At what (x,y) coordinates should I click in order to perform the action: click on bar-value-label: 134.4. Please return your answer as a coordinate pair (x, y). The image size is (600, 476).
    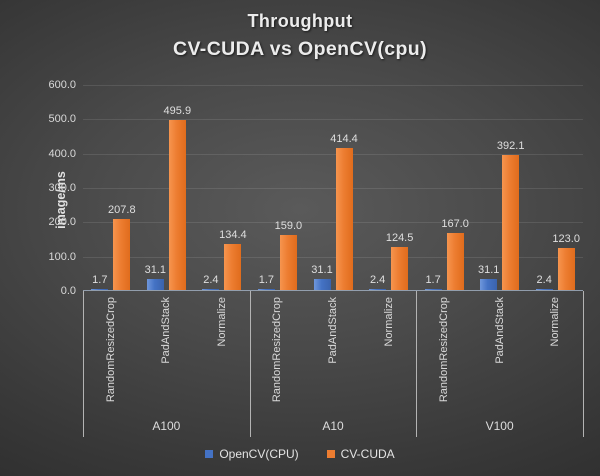
    Looking at the image, I should click on (233, 234).